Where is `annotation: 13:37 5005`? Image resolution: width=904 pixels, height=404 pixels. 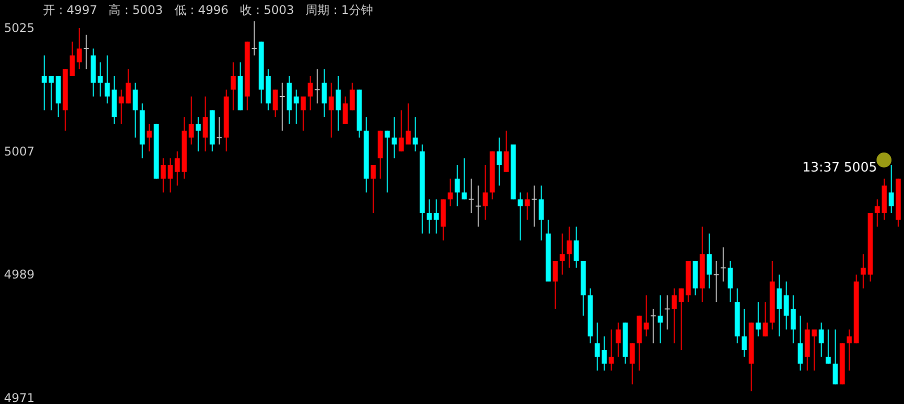 annotation: 13:37 5005 is located at coordinates (839, 168).